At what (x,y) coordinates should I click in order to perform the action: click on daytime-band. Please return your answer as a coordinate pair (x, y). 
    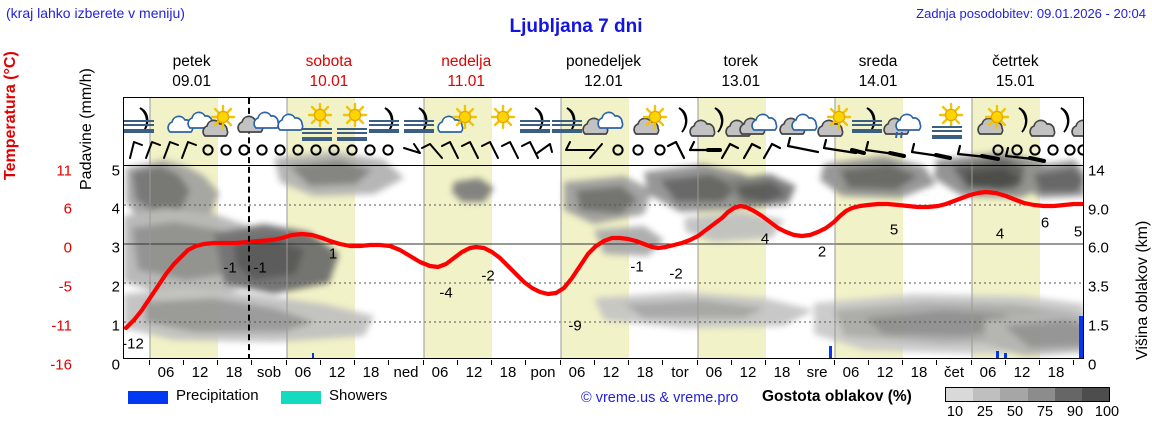
    Looking at the image, I should click on (458, 228).